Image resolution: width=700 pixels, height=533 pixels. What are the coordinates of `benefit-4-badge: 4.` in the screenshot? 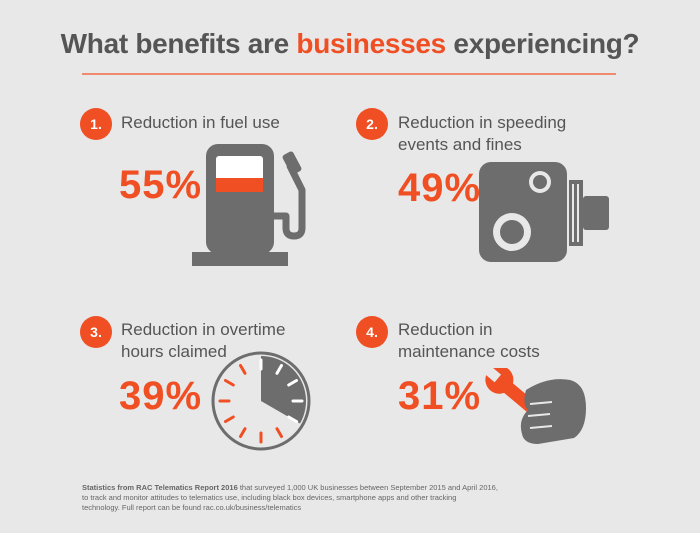 It's located at (372, 332).